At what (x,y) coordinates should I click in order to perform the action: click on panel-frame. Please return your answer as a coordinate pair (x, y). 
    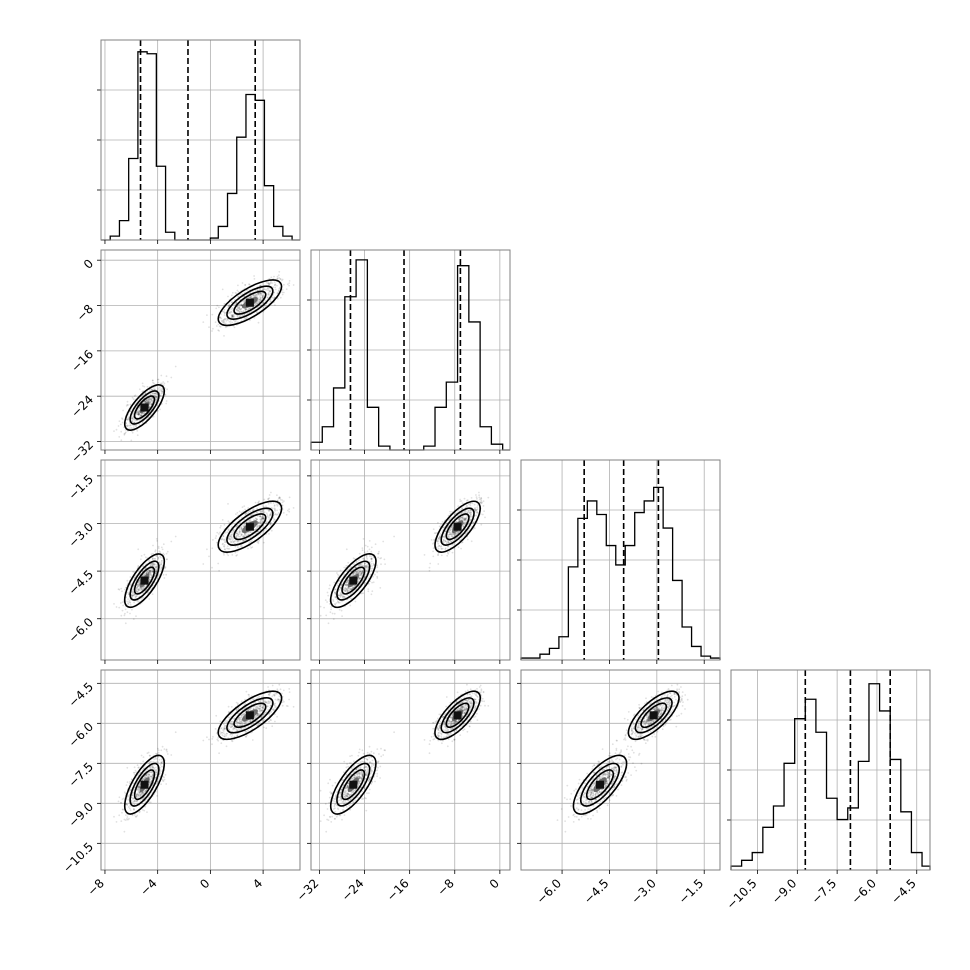
    Looking at the image, I should click on (200, 560).